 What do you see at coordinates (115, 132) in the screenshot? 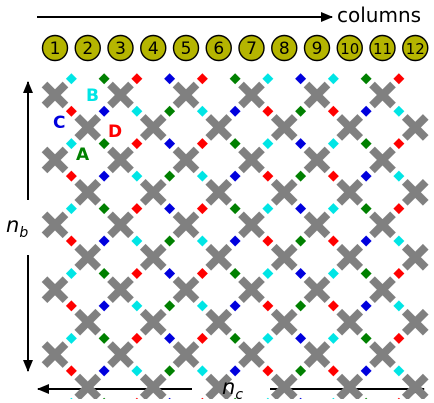
I see `site-label-d: D` at bounding box center [115, 132].